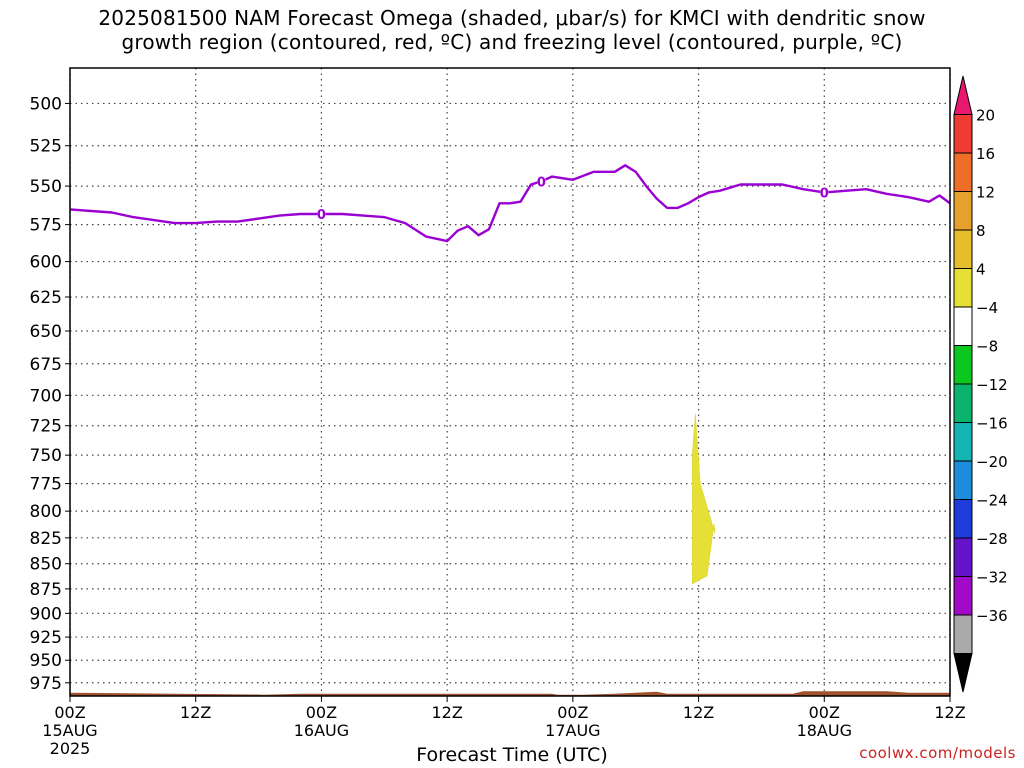 The image size is (1024, 768). I want to click on y-tick-label: 550, so click(46, 187).